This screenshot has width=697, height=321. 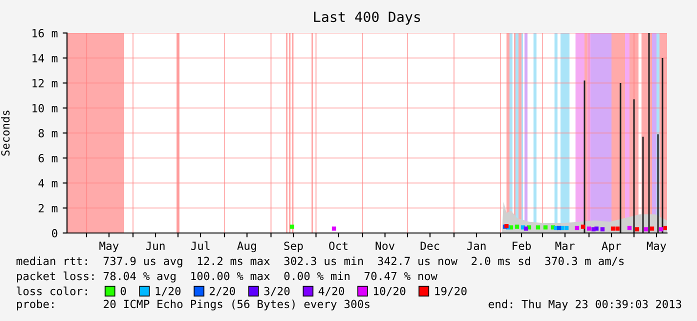 I want to click on y-tick-label: 14 m, so click(x=45, y=58).